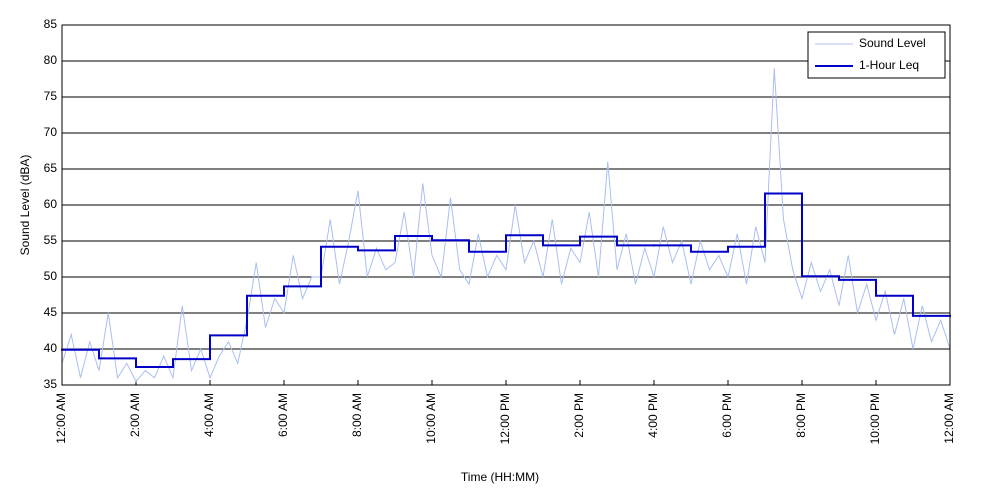 The width and height of the screenshot is (1000, 500). I want to click on y-tick-label: 40, so click(51, 348).